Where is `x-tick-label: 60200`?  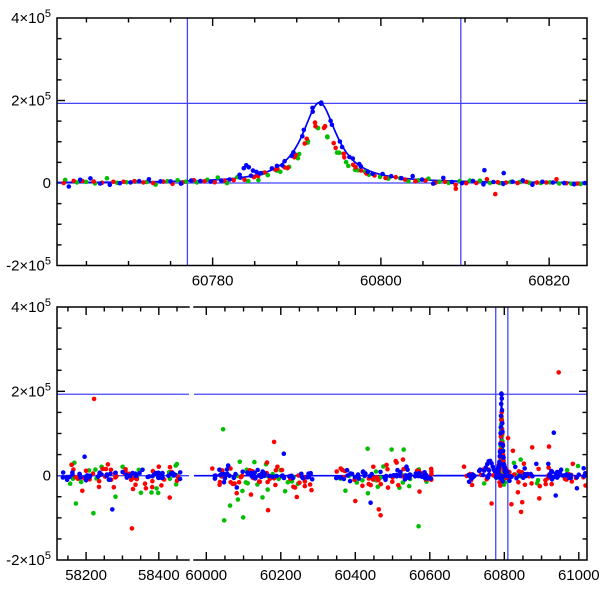
x-tick-label: 60200 is located at coordinates (281, 575).